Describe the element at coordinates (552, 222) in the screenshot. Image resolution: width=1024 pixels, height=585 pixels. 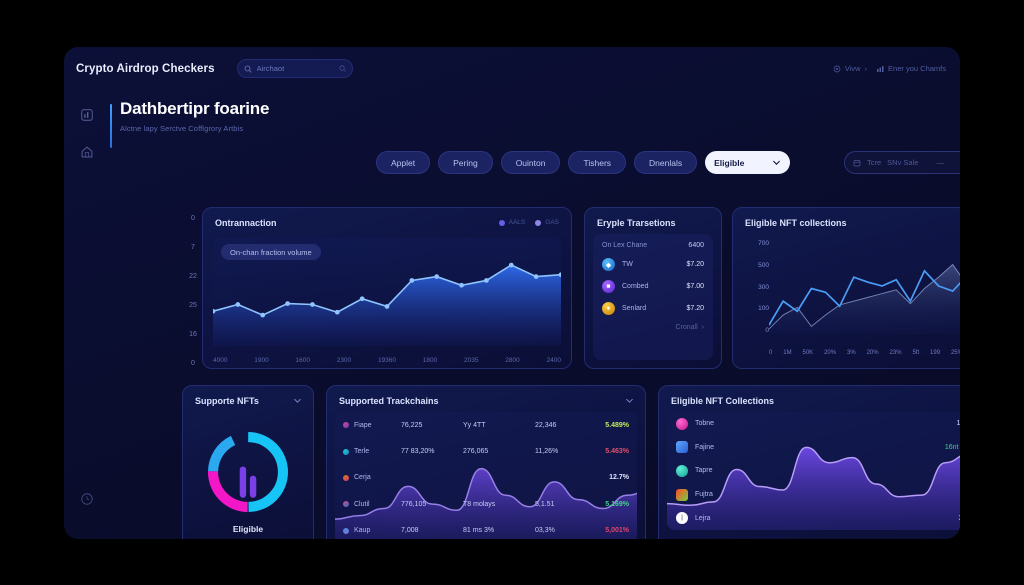
I see `legend-label: GAS` at that location.